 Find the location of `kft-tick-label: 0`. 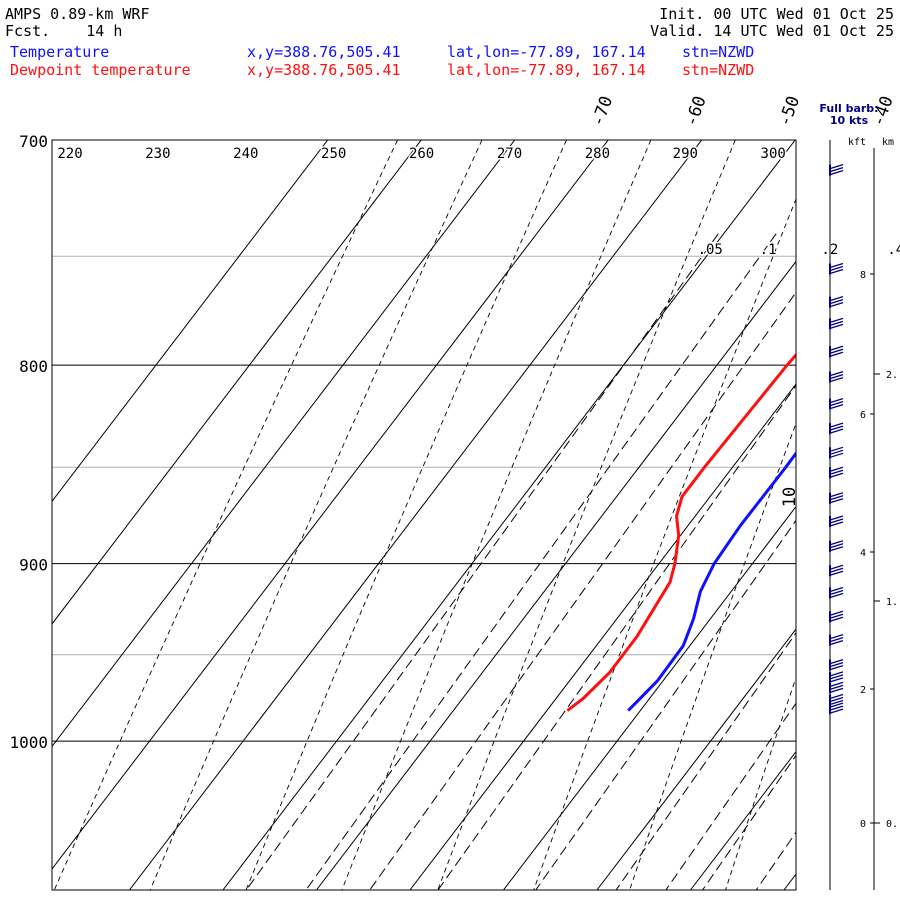

kft-tick-label: 0 is located at coordinates (863, 824).